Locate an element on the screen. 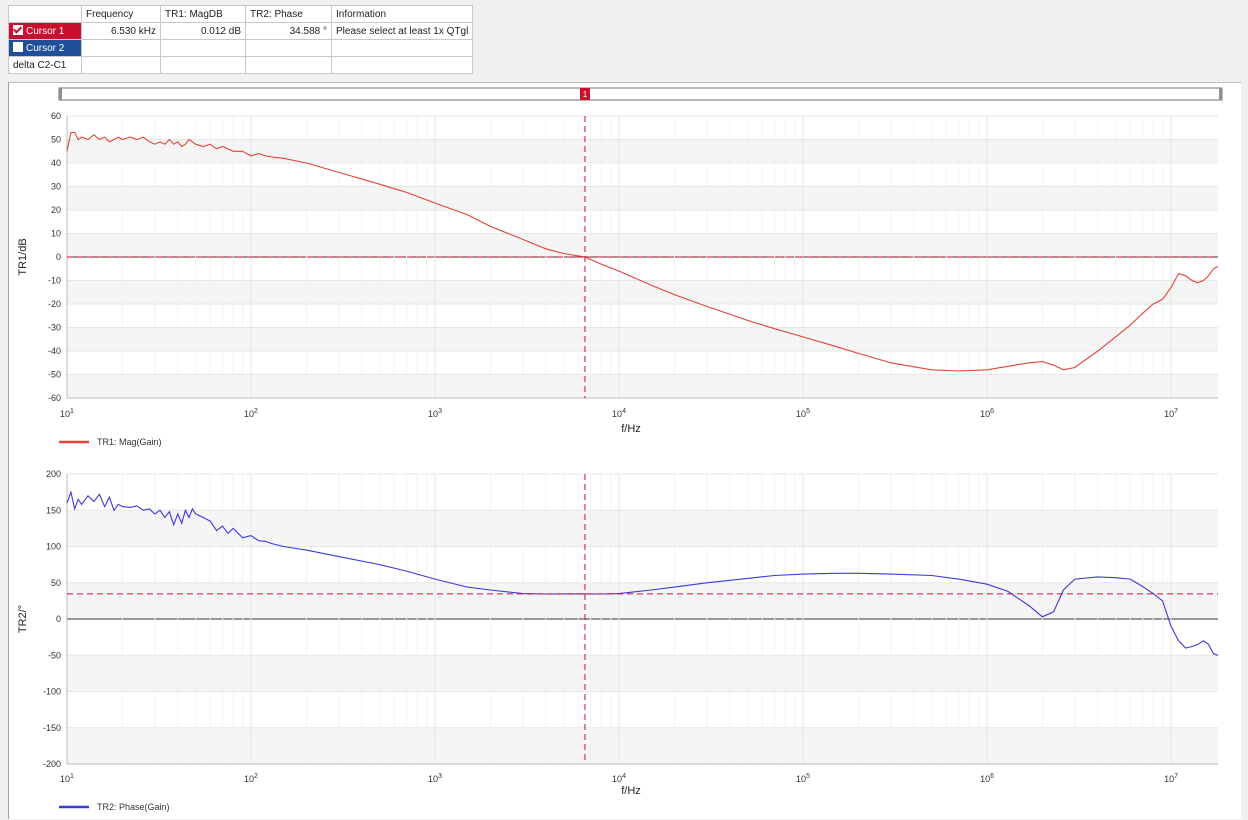 The image size is (1248, 820). cursor-slider-marker-label: 1 is located at coordinates (585, 94).